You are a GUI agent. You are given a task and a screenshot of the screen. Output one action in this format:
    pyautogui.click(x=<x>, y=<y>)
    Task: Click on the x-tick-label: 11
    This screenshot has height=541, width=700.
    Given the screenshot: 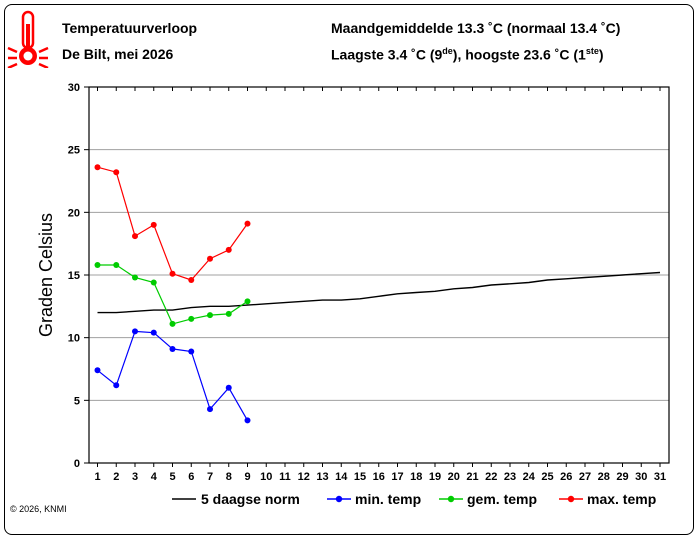 What is the action you would take?
    pyautogui.click(x=285, y=477)
    